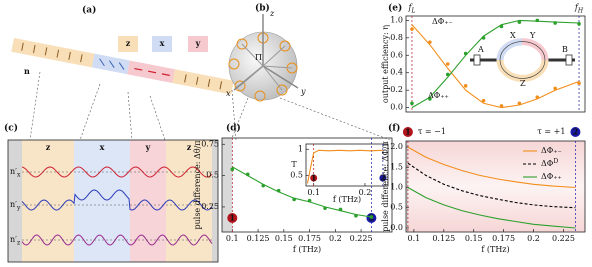  I want to click on y-tick-label: 0.25, so click(210, 206).